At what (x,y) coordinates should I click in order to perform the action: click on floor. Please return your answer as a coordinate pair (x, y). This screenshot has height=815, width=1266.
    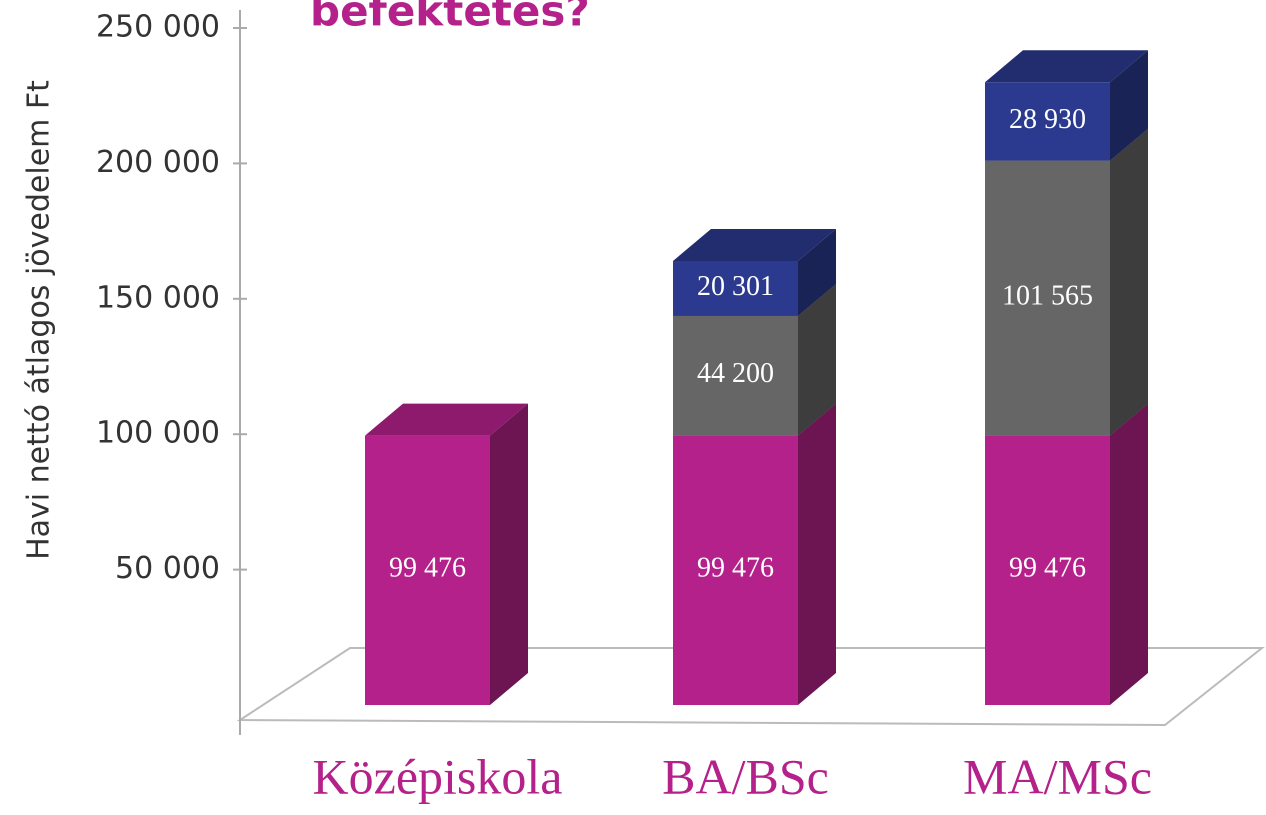
    Looking at the image, I should click on (750, 687).